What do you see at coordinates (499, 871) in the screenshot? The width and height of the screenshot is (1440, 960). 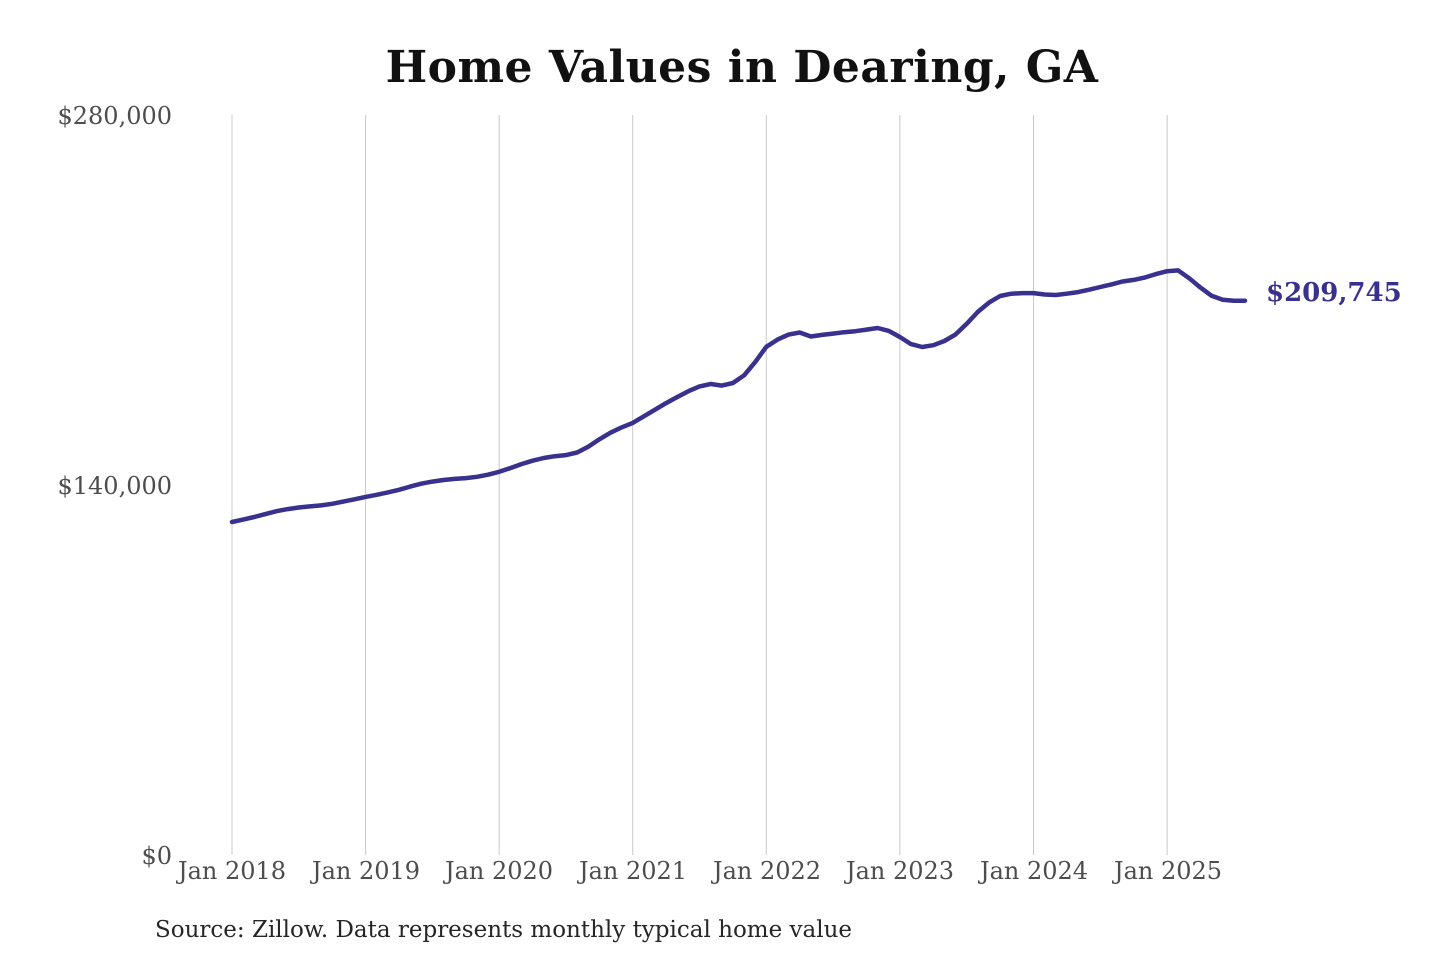 I see `x-tick-jan-2020: Jan 2020` at bounding box center [499, 871].